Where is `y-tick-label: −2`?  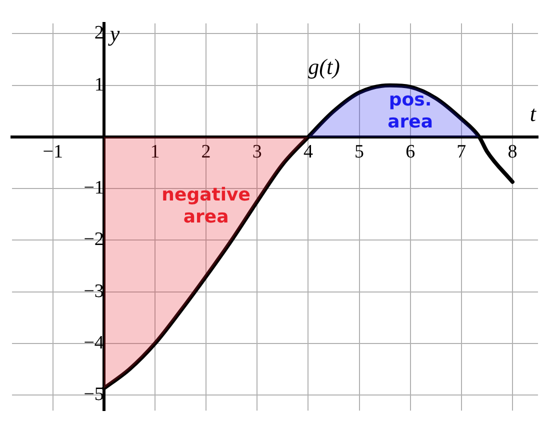 y-tick-label: −2 is located at coordinates (94, 239).